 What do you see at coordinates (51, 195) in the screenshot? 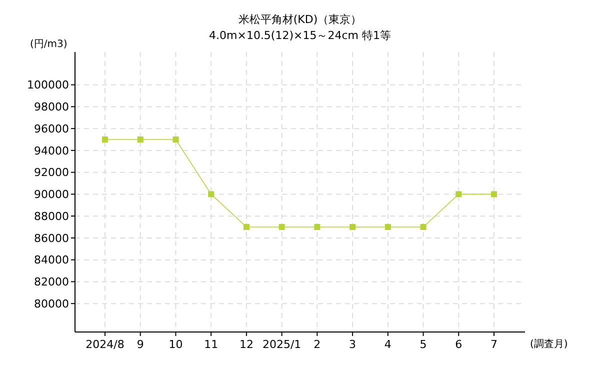
I see `y-tick-label: 90000` at bounding box center [51, 195].